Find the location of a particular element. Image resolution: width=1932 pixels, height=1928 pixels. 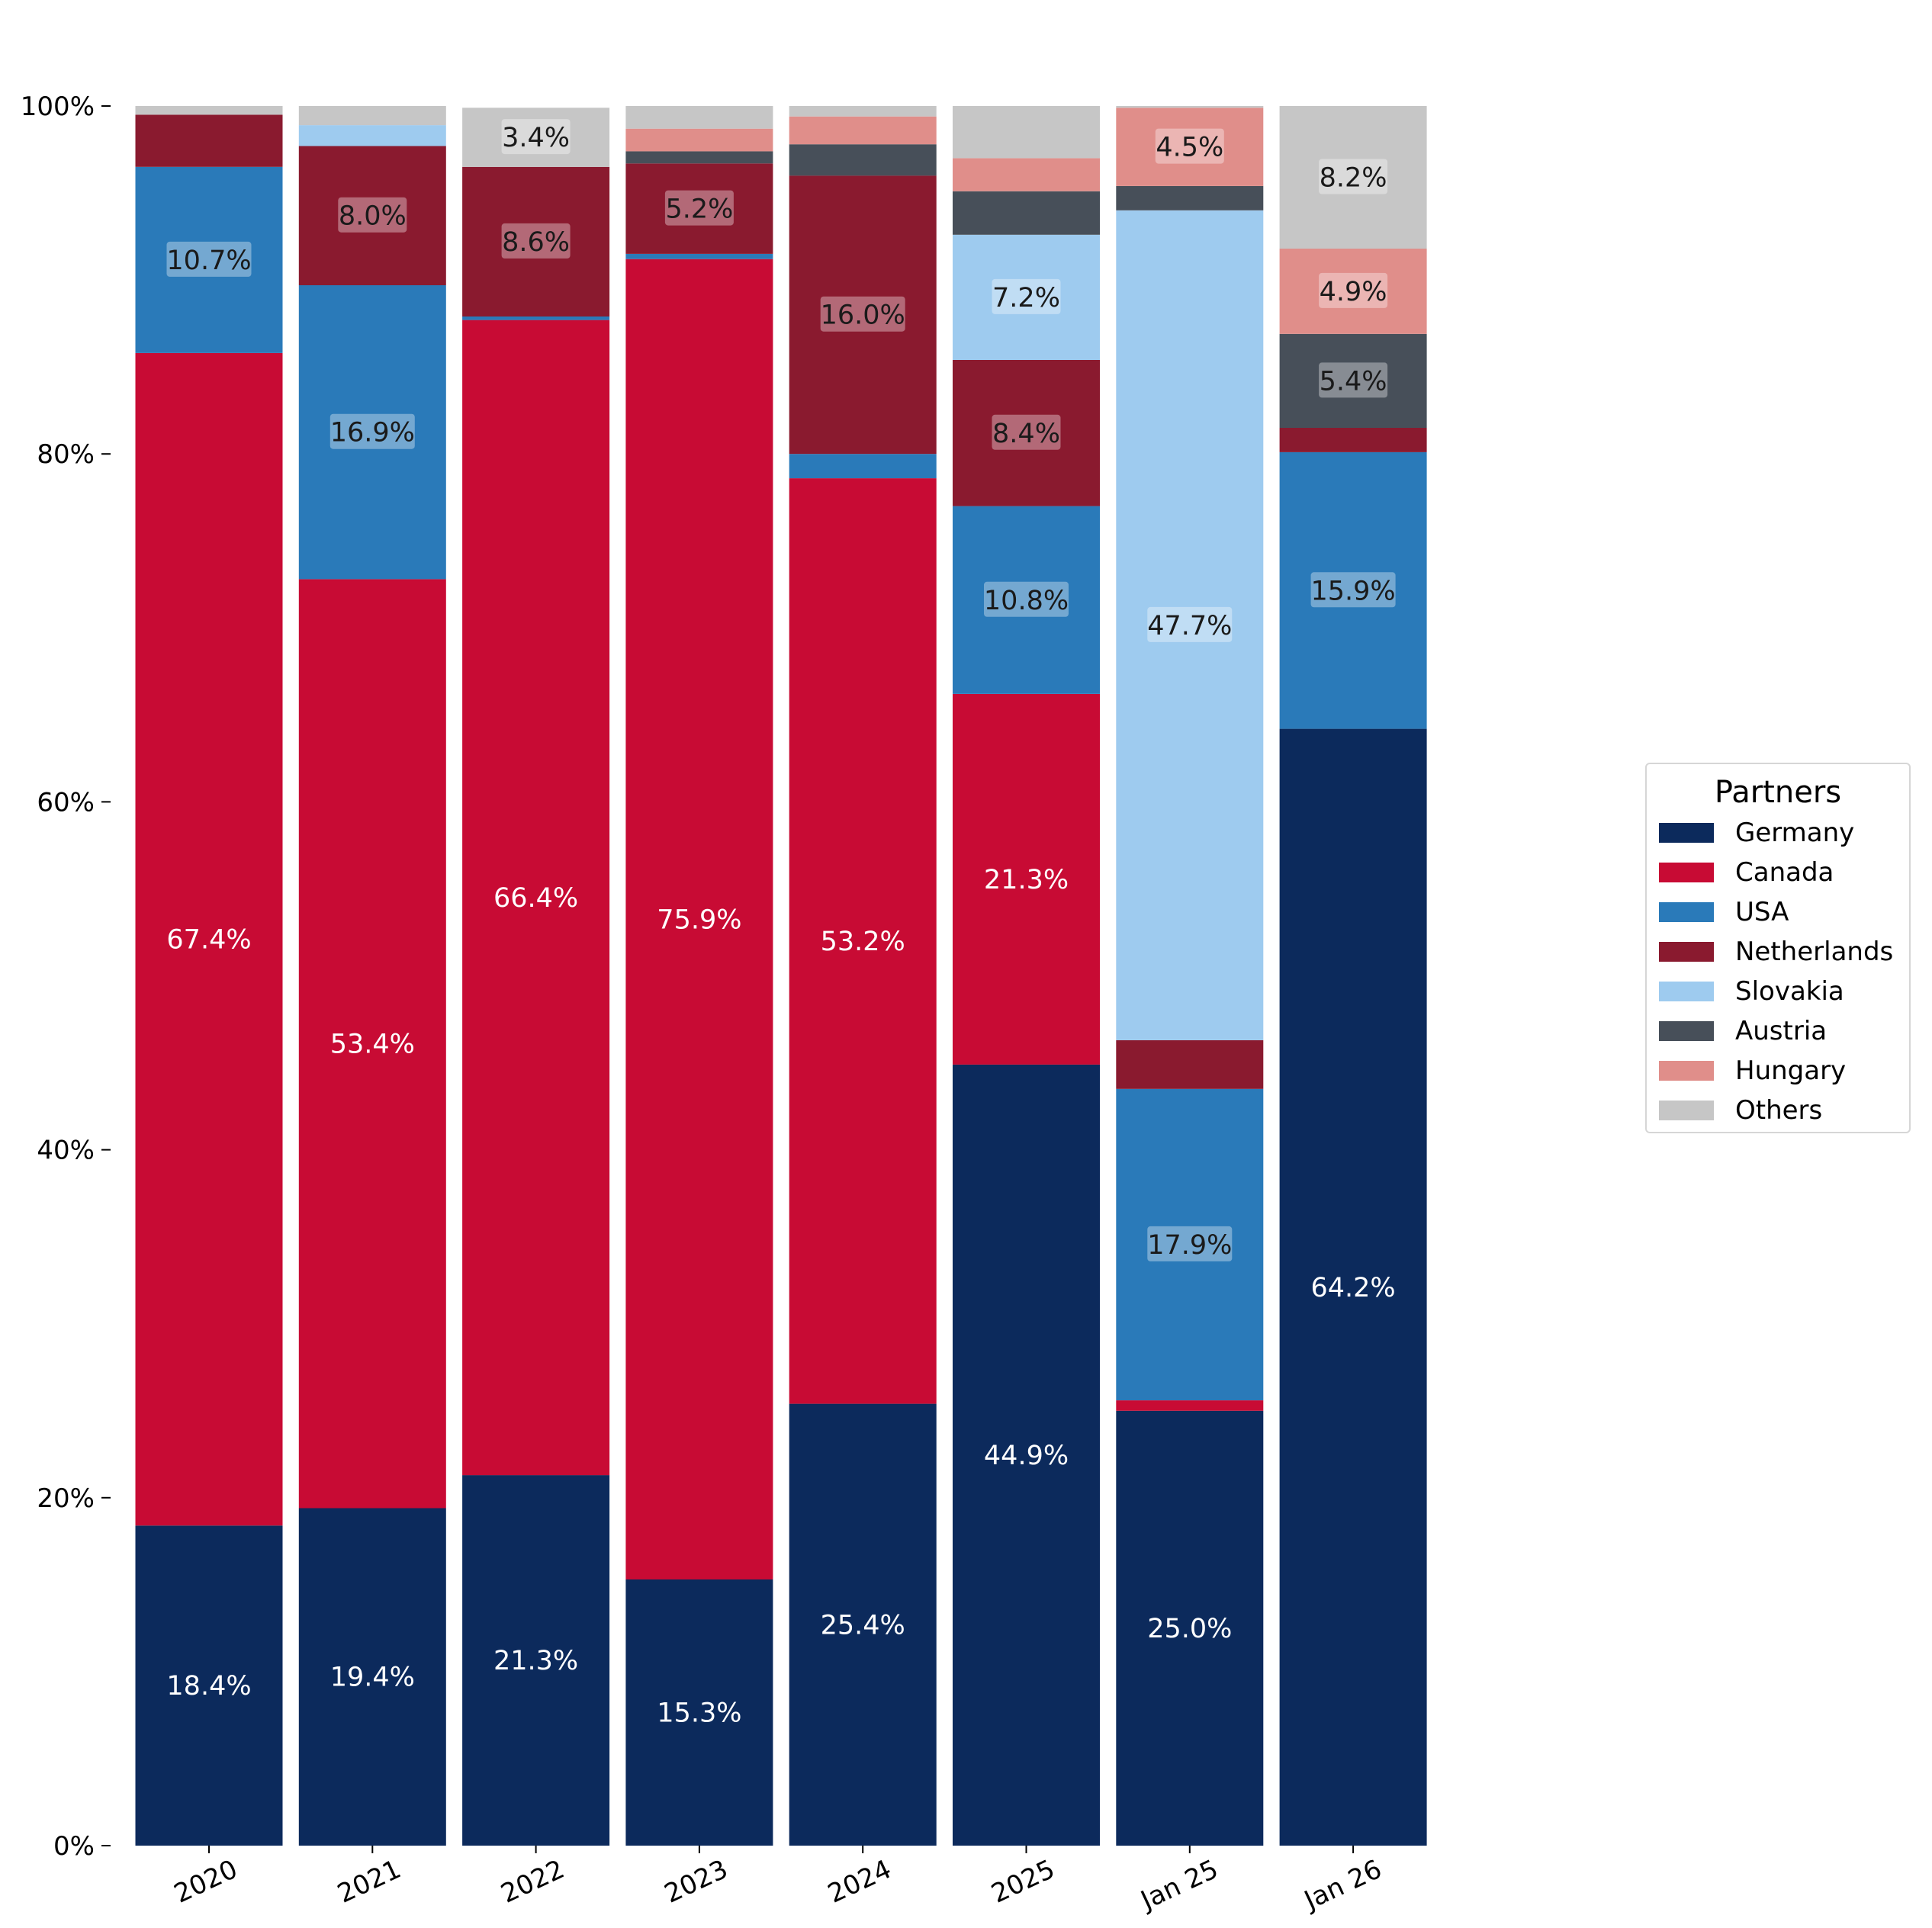

data-label-hungary-jan-26: 4.9% is located at coordinates (1353, 290).